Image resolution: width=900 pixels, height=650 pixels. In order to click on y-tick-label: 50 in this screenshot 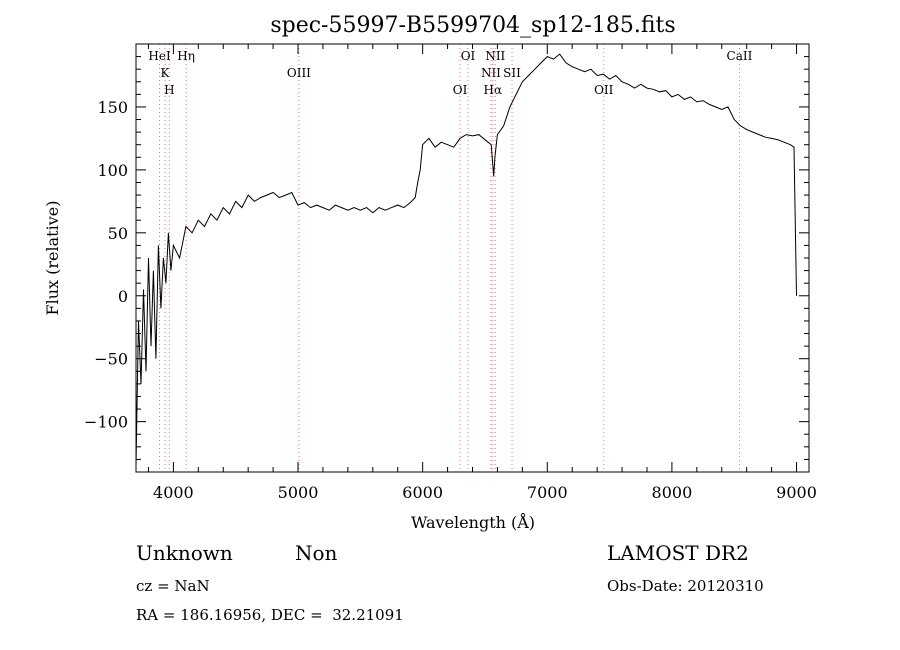, I will do `click(118, 233)`.